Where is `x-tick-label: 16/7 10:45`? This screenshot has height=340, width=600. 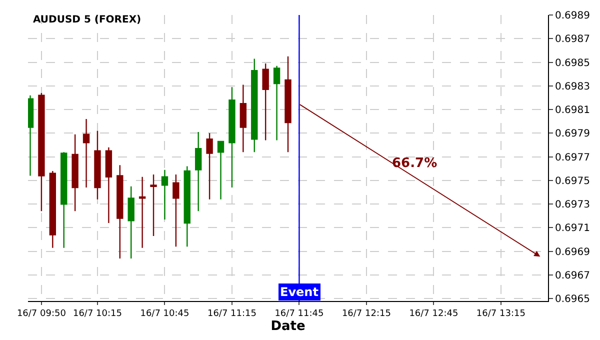 x-tick-label: 16/7 10:45 is located at coordinates (165, 313).